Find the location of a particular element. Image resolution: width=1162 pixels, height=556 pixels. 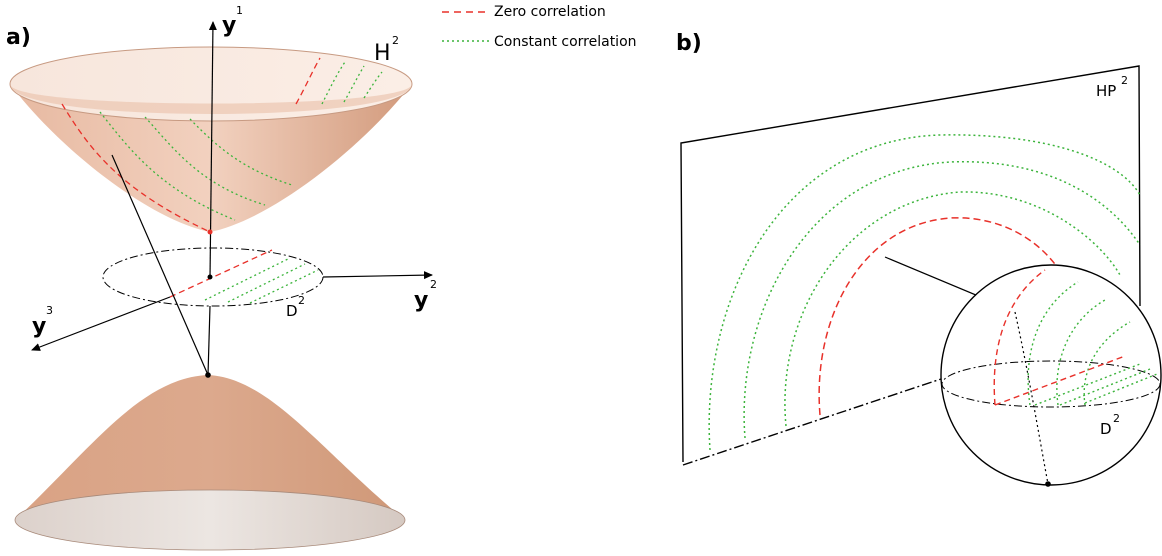

rim-zero-curve is located at coordinates (308, 81).